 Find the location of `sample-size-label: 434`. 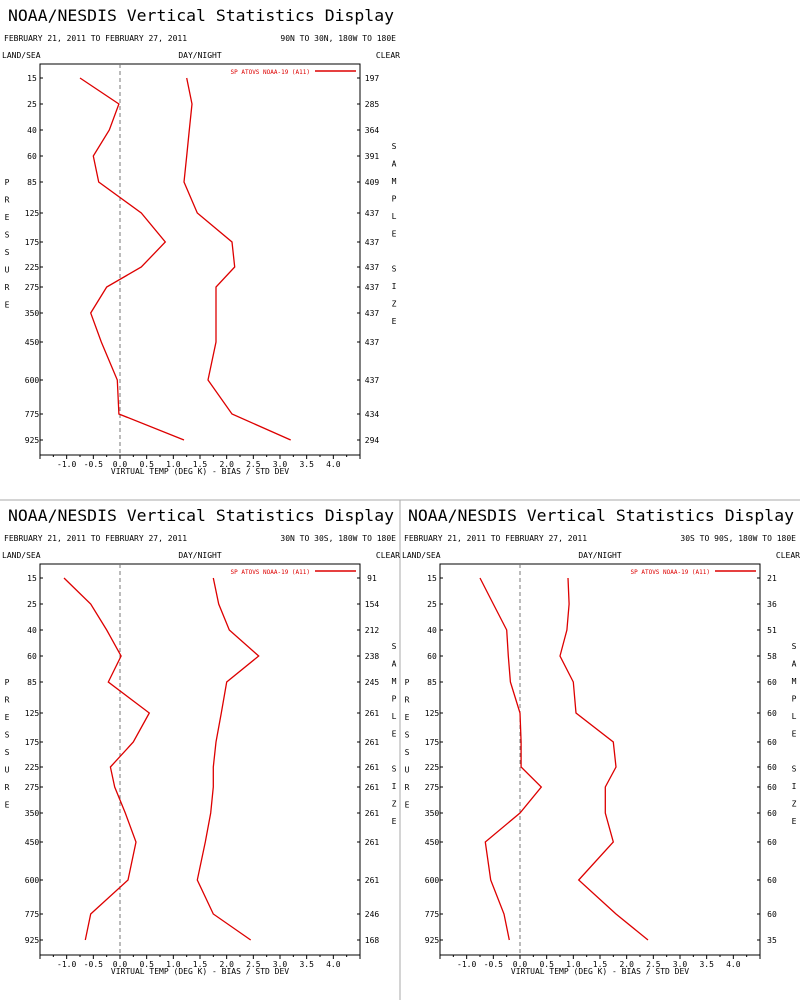

sample-size-label: 434 is located at coordinates (372, 414).